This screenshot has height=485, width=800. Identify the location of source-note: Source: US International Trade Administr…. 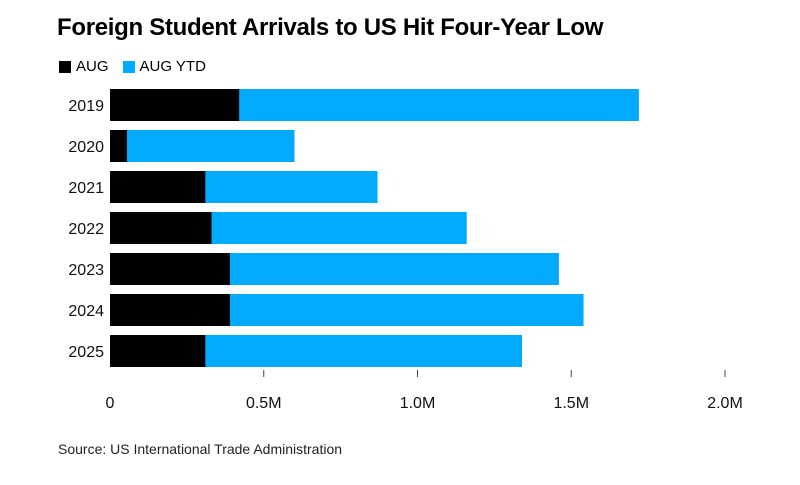
(200, 449).